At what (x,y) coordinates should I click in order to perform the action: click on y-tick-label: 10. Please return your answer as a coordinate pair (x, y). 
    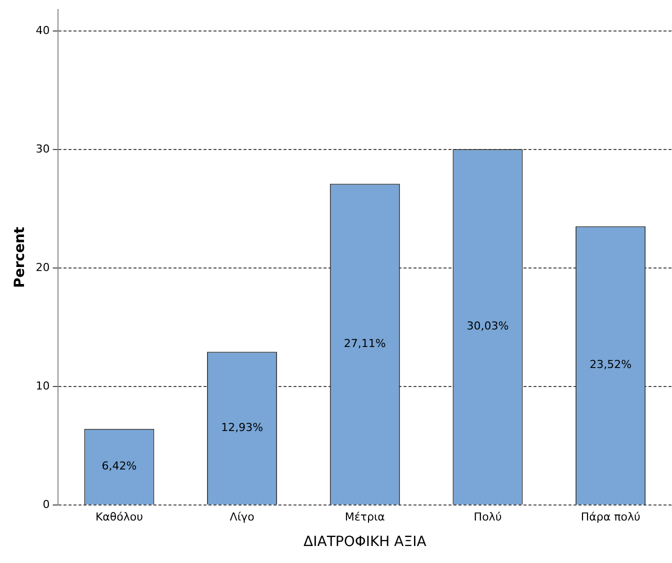
    Looking at the image, I should click on (43, 385).